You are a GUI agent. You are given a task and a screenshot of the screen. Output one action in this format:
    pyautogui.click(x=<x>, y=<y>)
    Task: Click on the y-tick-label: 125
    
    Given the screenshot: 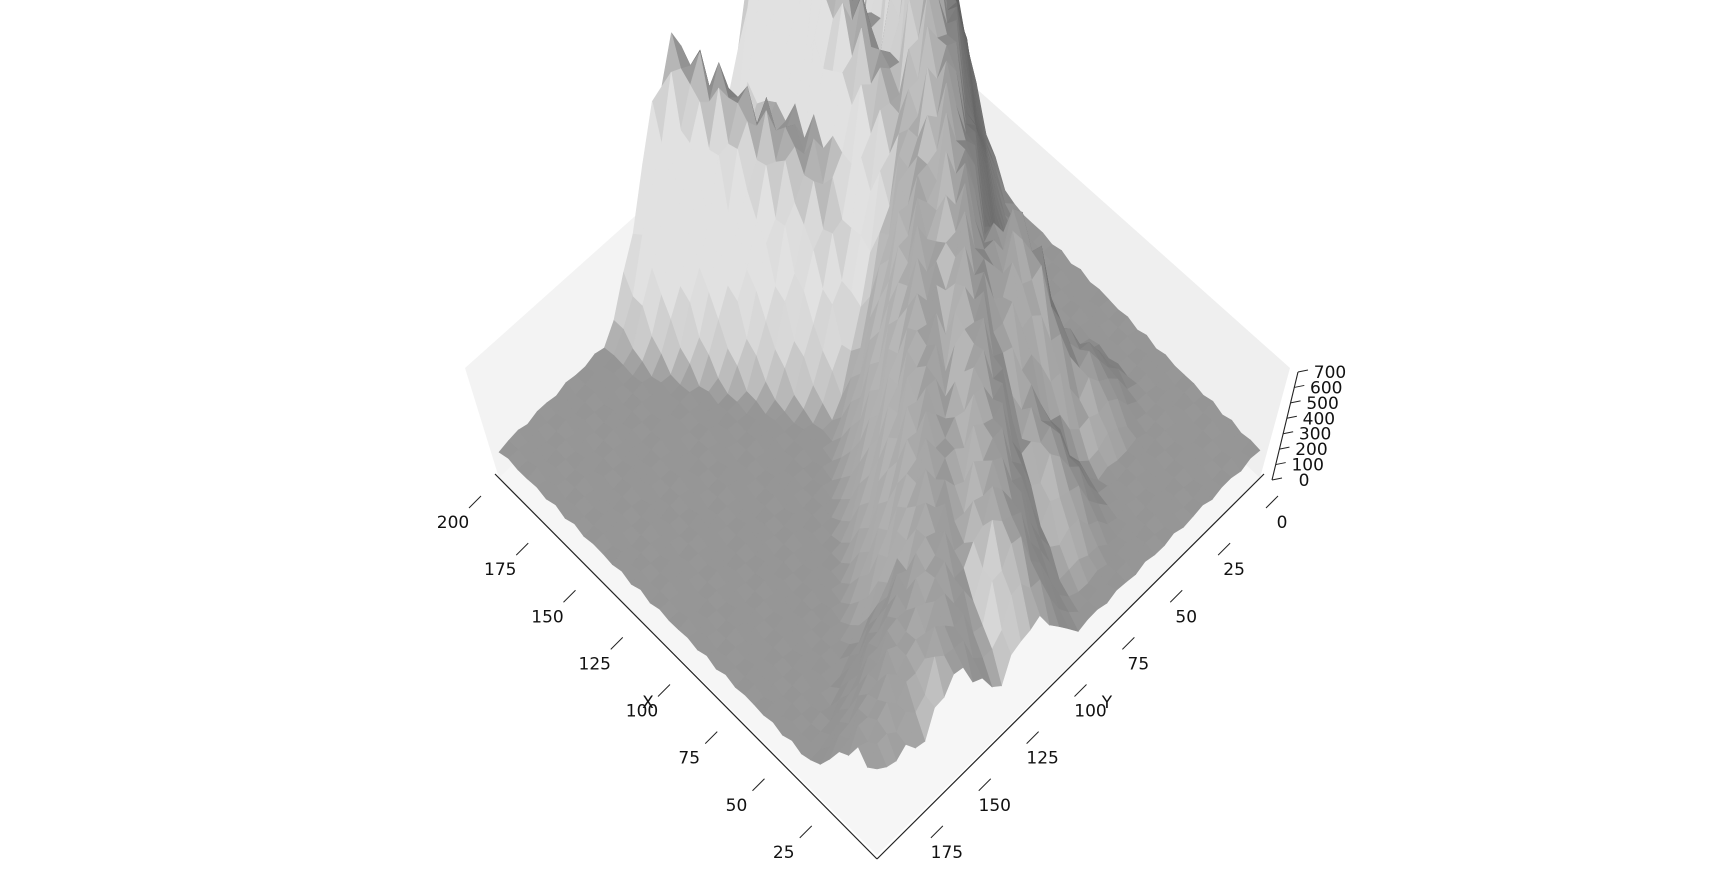 What is the action you would take?
    pyautogui.click(x=1042, y=759)
    